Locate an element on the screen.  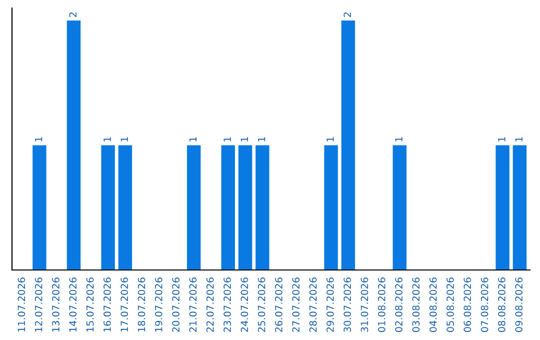
x-tick-label: 31.07.2026 is located at coordinates (364, 305).